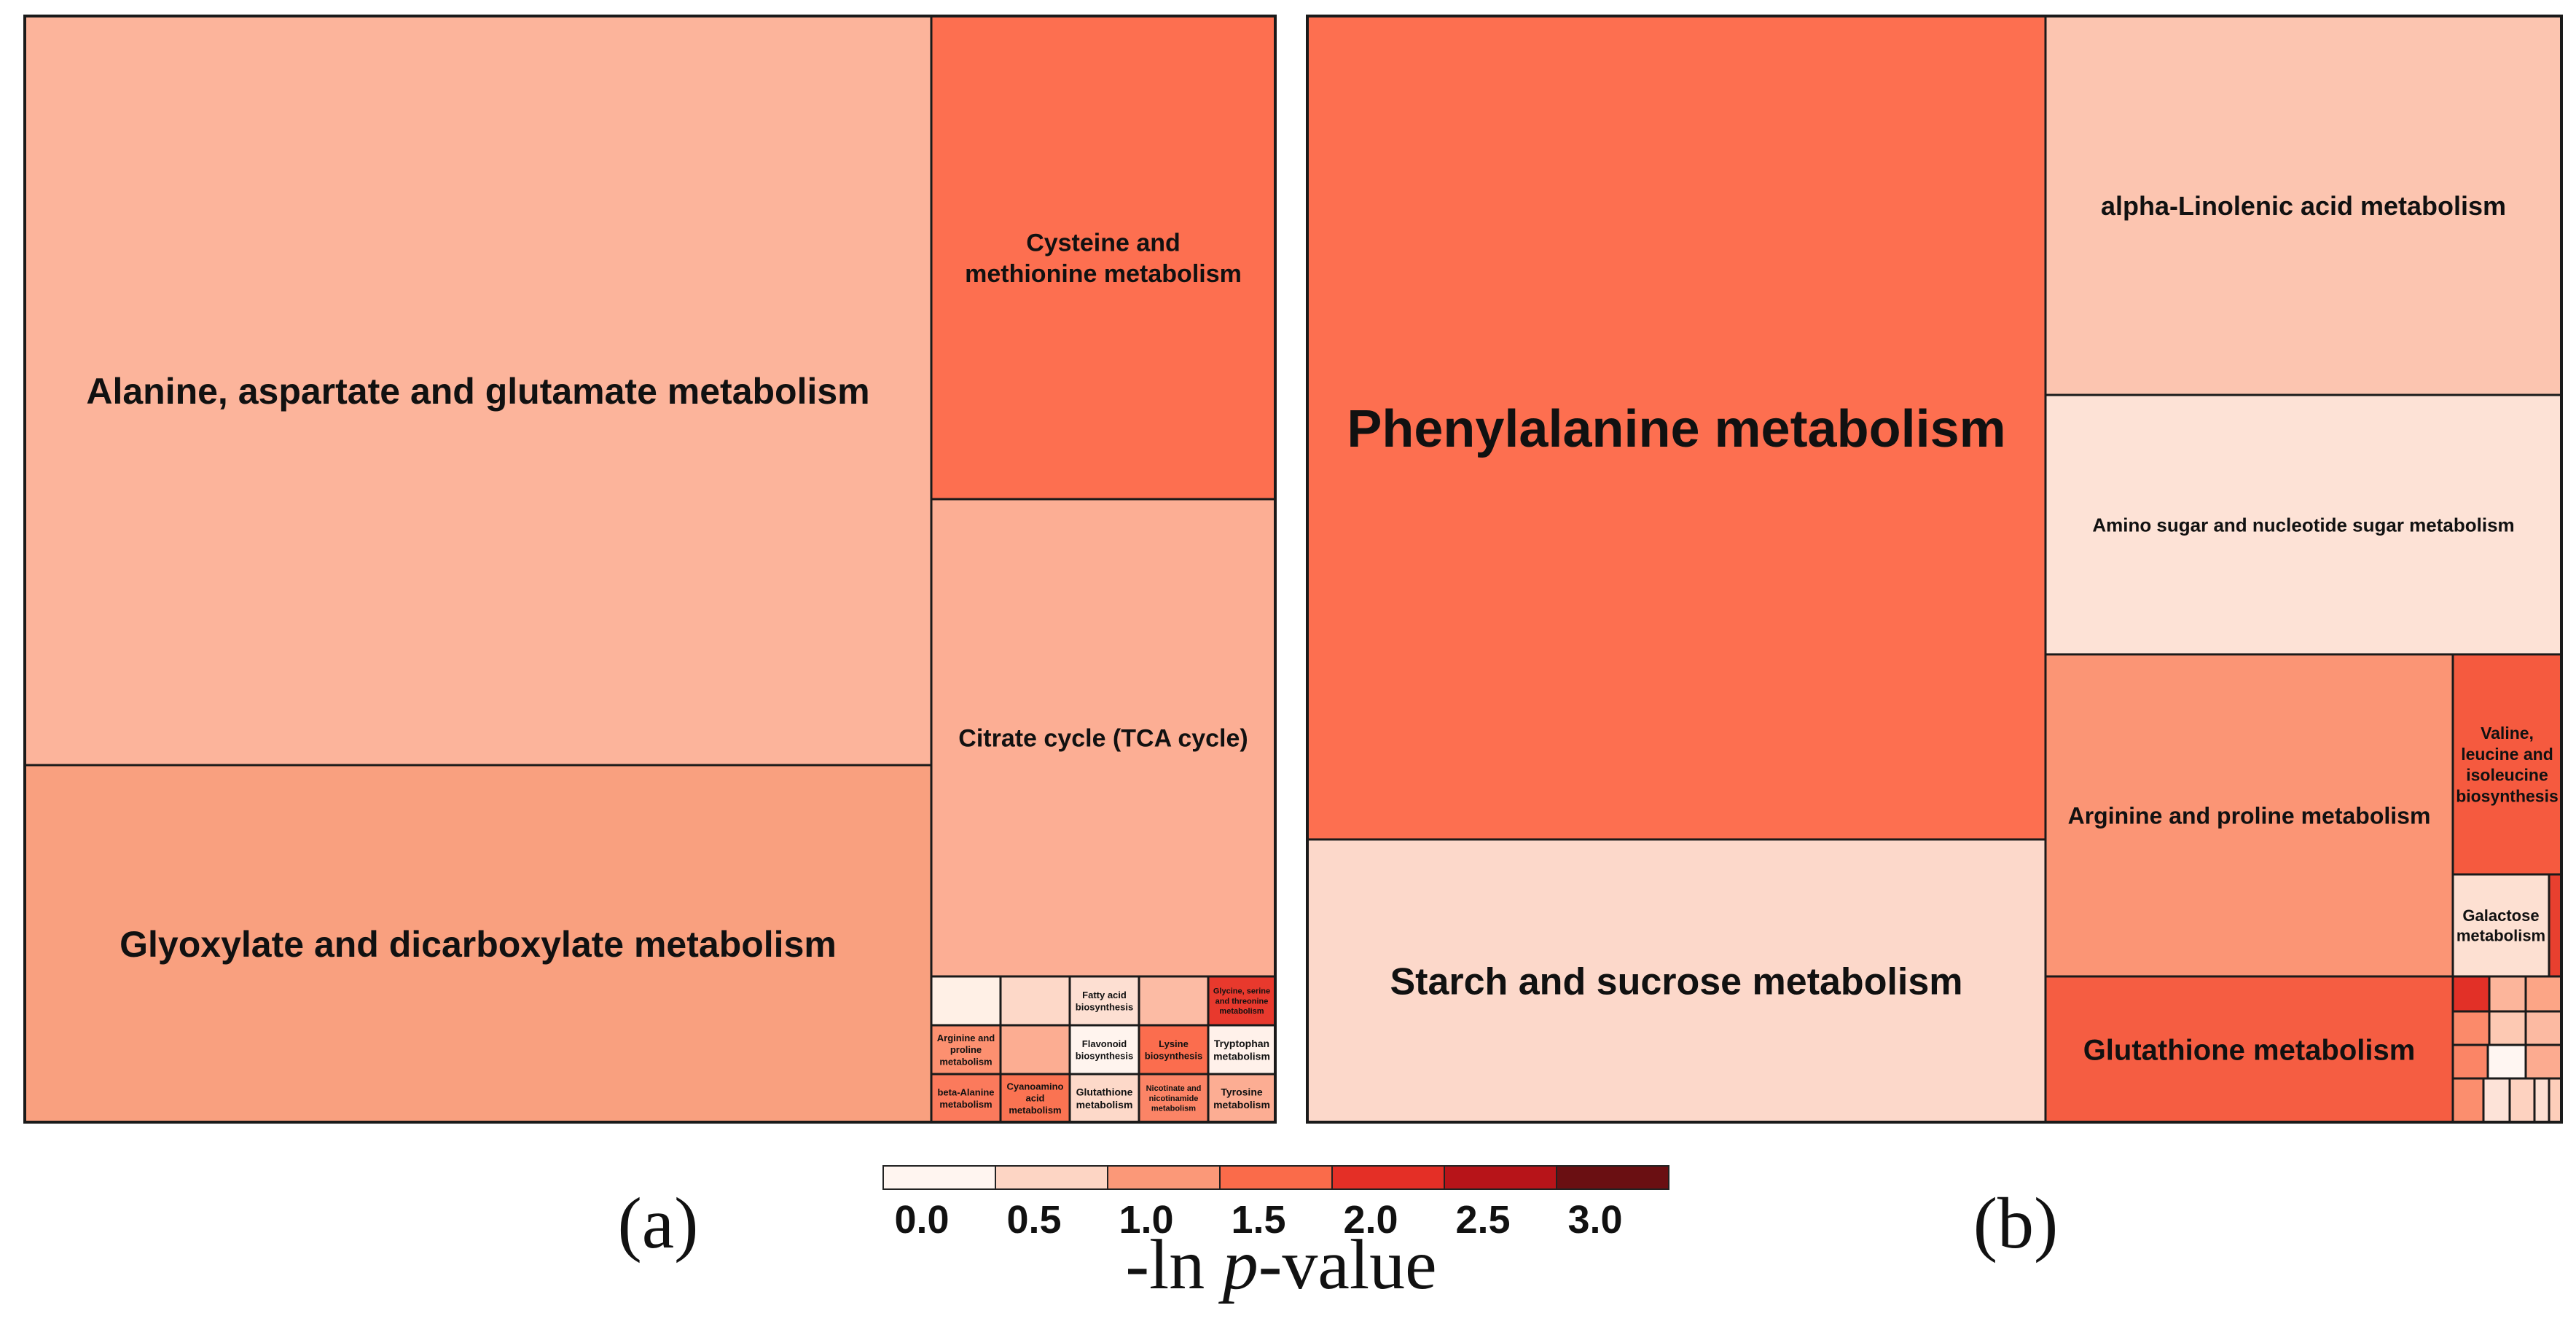  I want to click on treemap-label-lysine-biosynthesis: Lysine biosynthesis, so click(1173, 1049).